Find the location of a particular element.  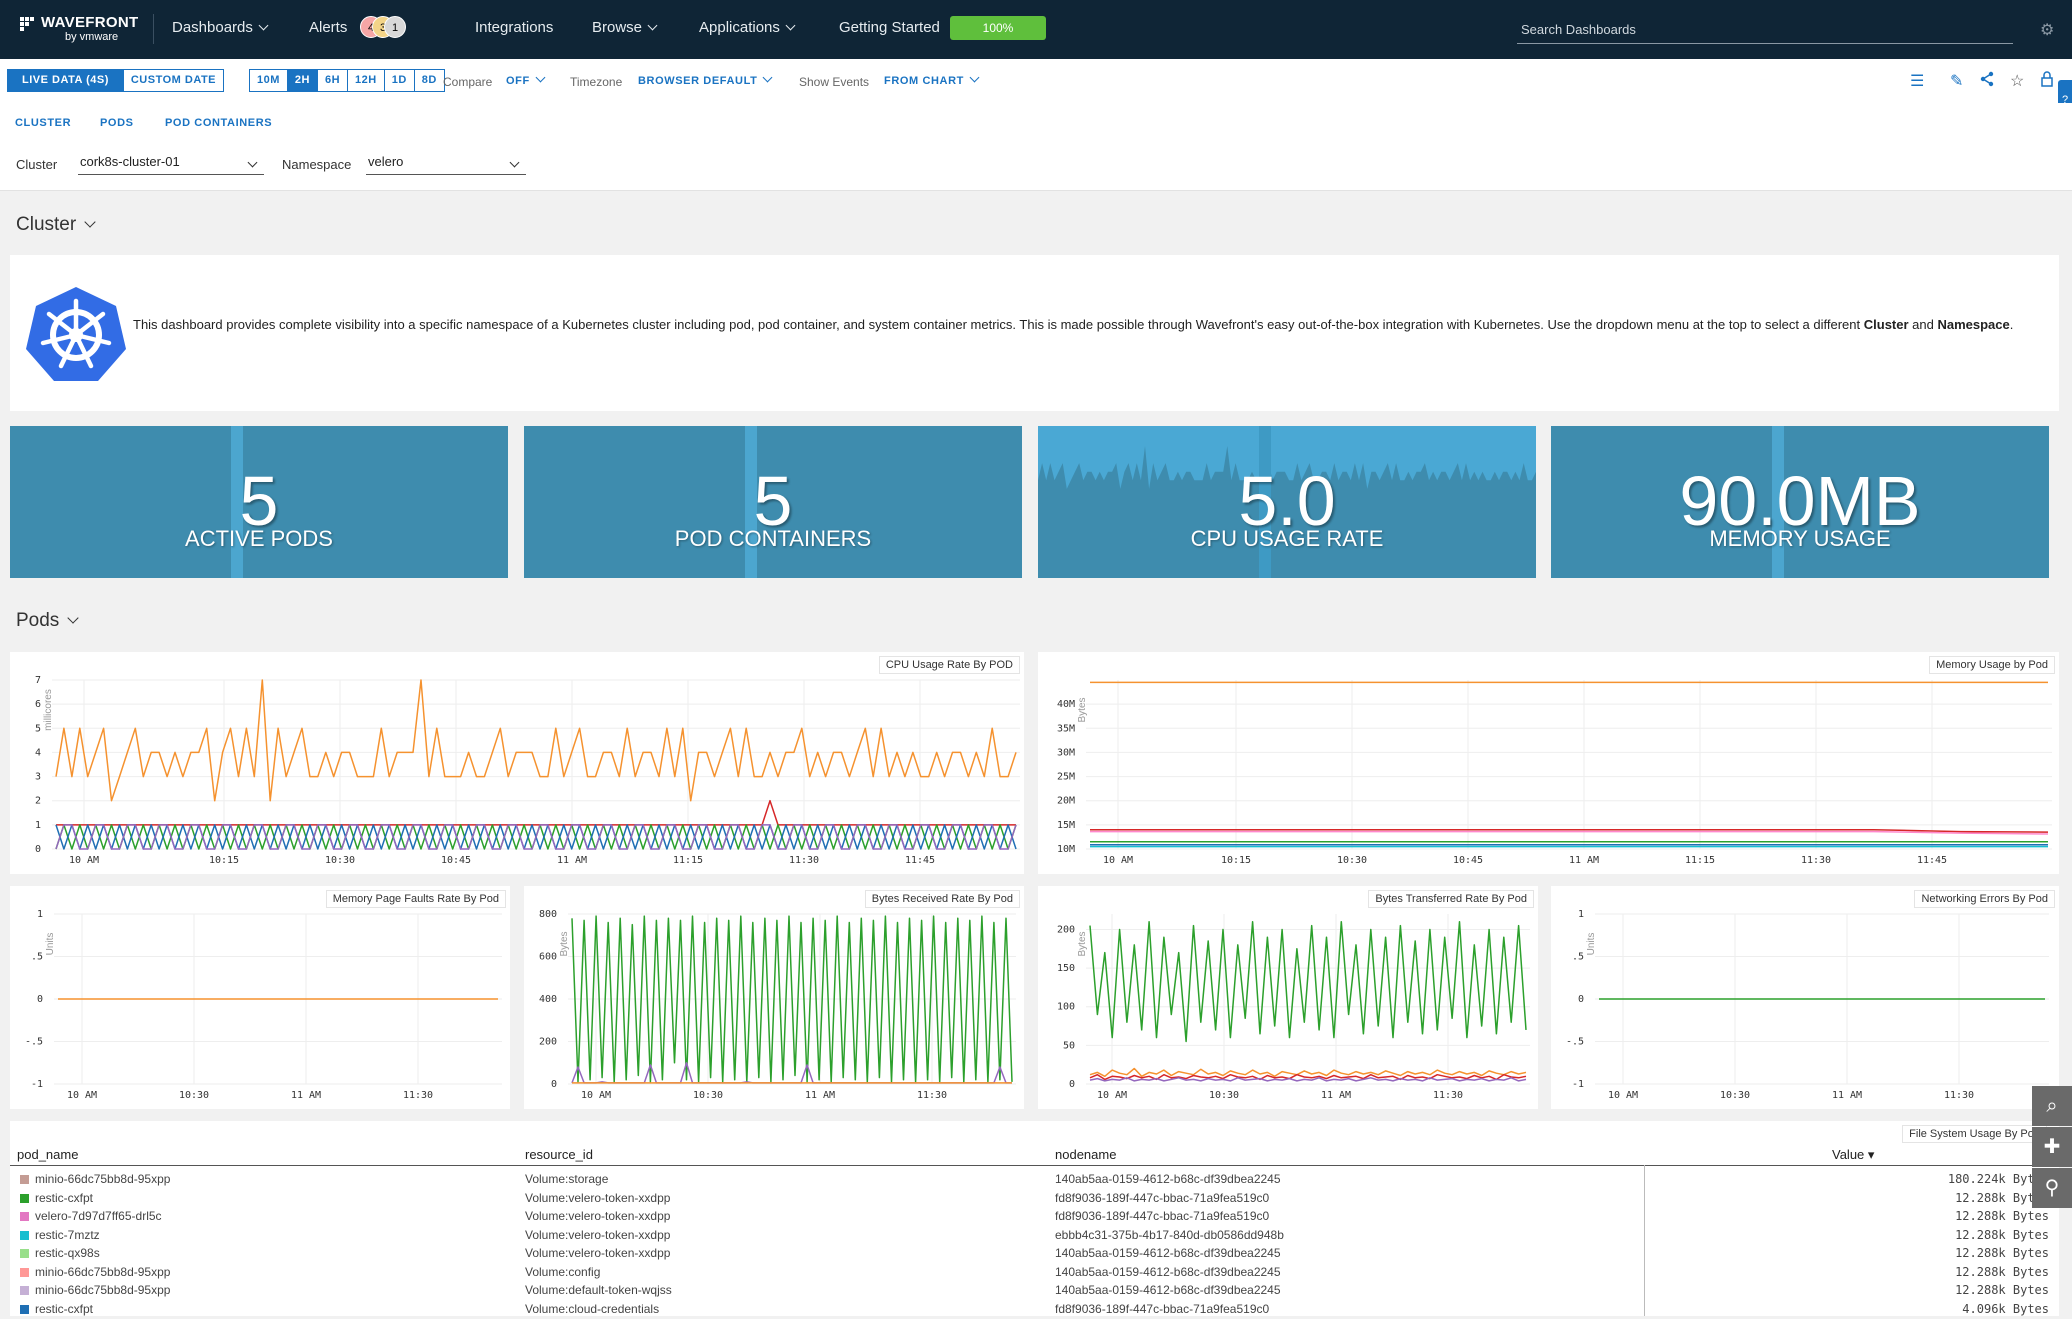

alert-badges: 4 3 1 is located at coordinates (390, 28).